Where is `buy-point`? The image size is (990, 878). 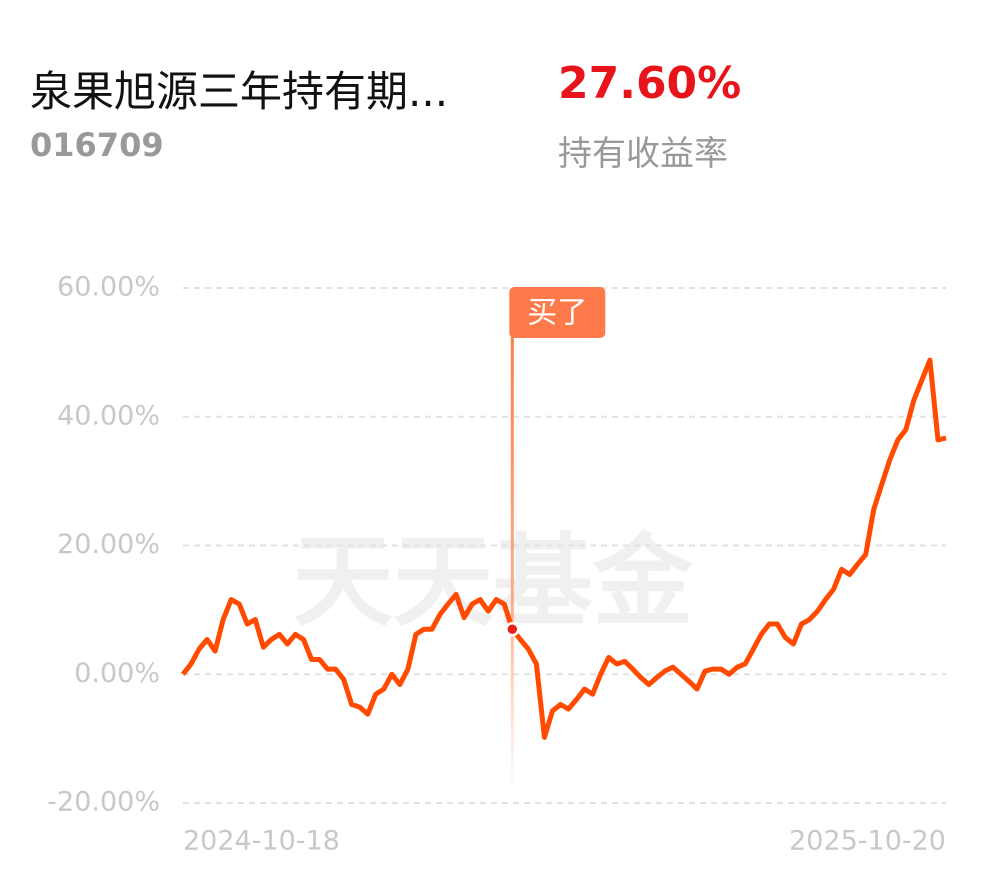
buy-point is located at coordinates (512, 629).